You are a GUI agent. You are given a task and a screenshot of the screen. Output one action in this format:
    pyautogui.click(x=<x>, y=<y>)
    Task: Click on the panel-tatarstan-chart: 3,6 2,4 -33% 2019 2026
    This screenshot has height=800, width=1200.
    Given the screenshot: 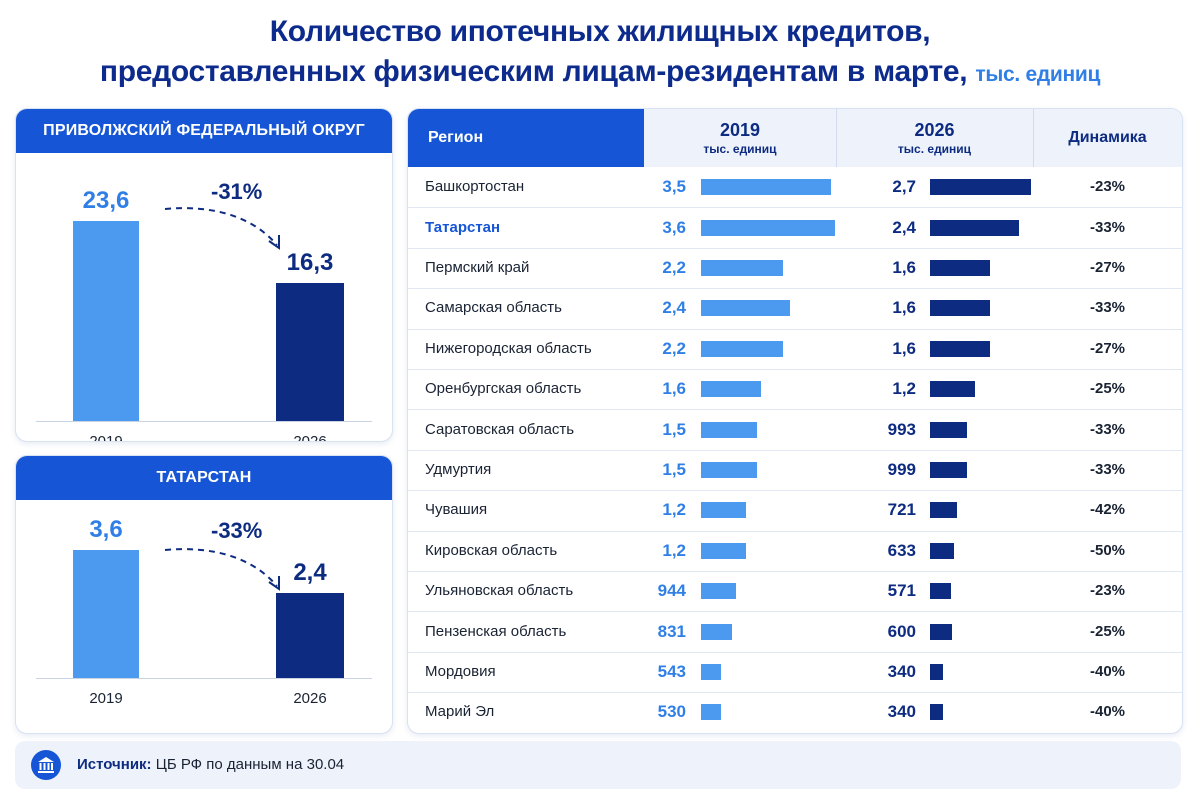 What is the action you would take?
    pyautogui.click(x=204, y=616)
    